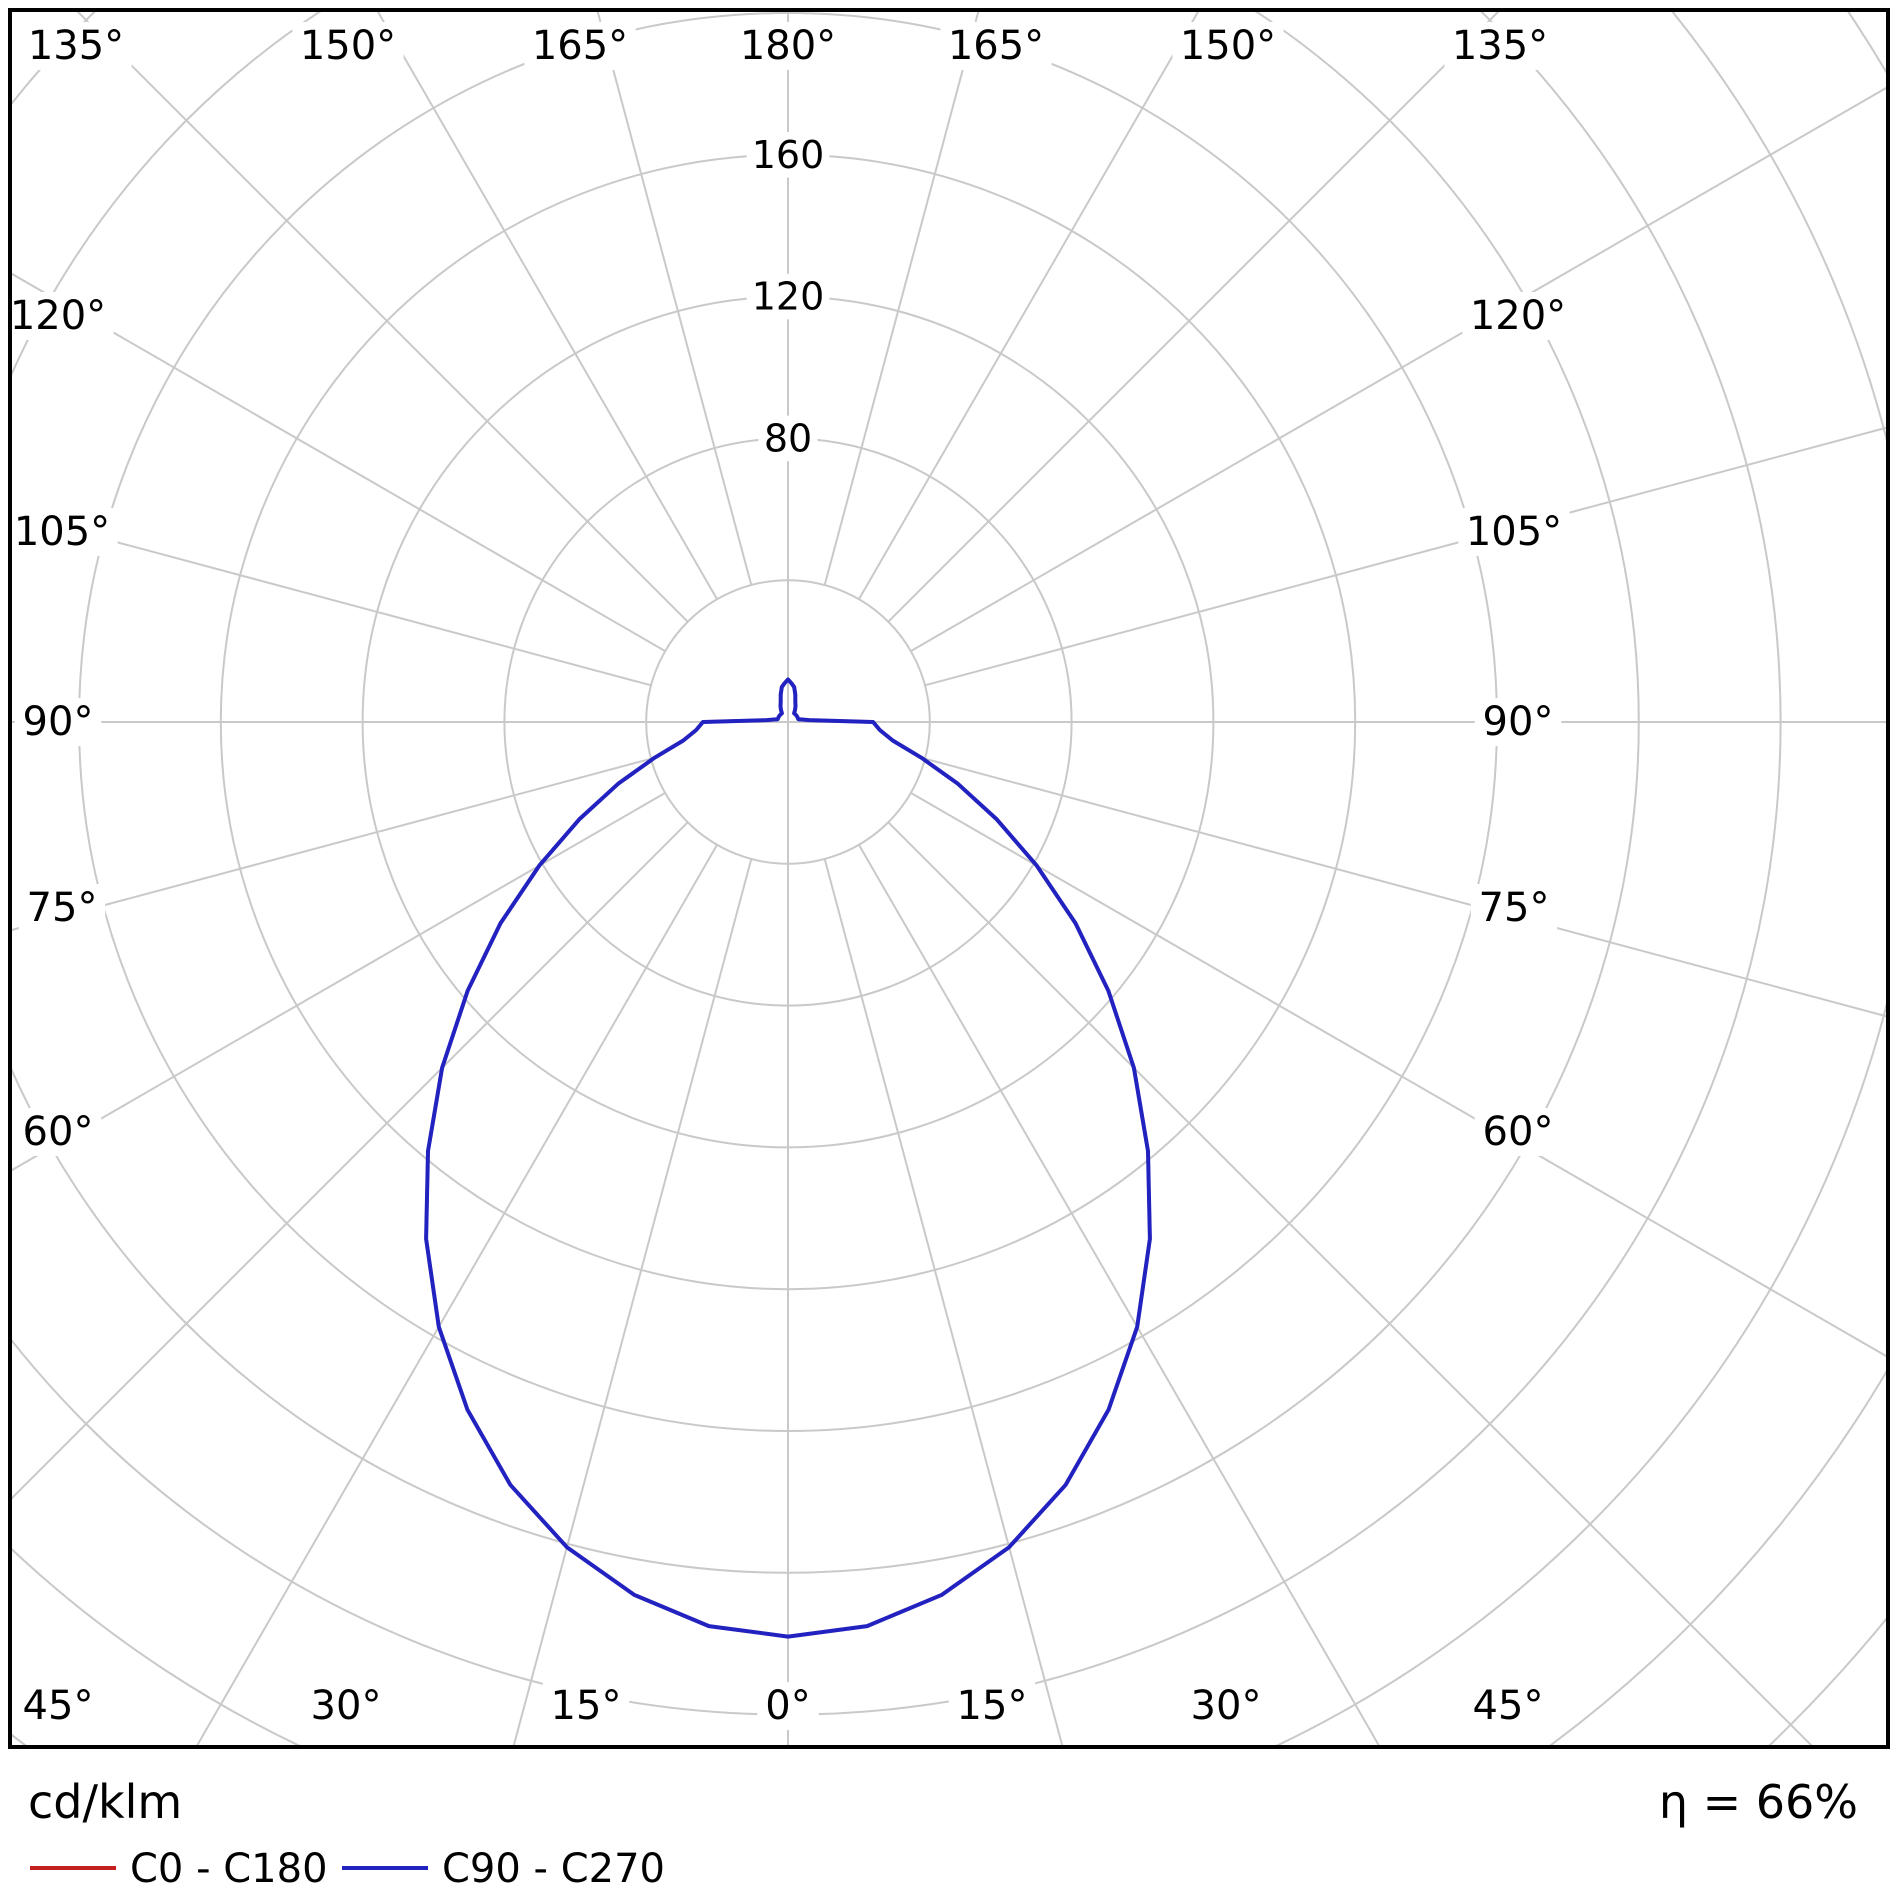 The height and width of the screenshot is (1900, 1900). What do you see at coordinates (229, 1869) in the screenshot?
I see `legend-label-c0-c180: C0 - C180` at bounding box center [229, 1869].